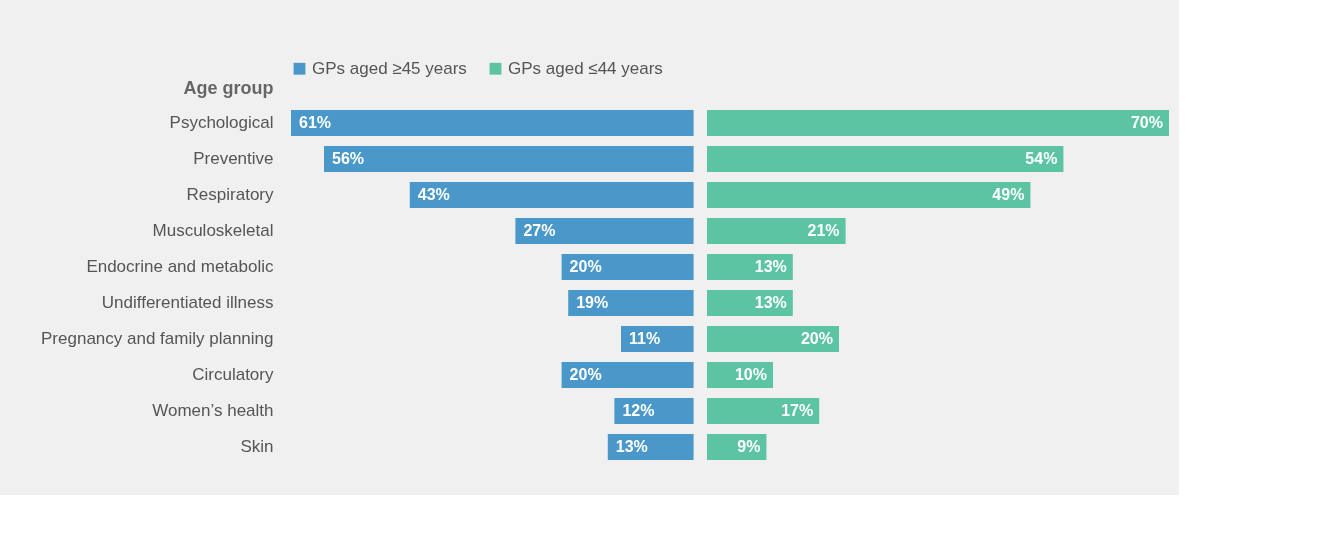 The image size is (1335, 555). What do you see at coordinates (389, 68) in the screenshot?
I see `legend-label: GPs aged ≥45 years` at bounding box center [389, 68].